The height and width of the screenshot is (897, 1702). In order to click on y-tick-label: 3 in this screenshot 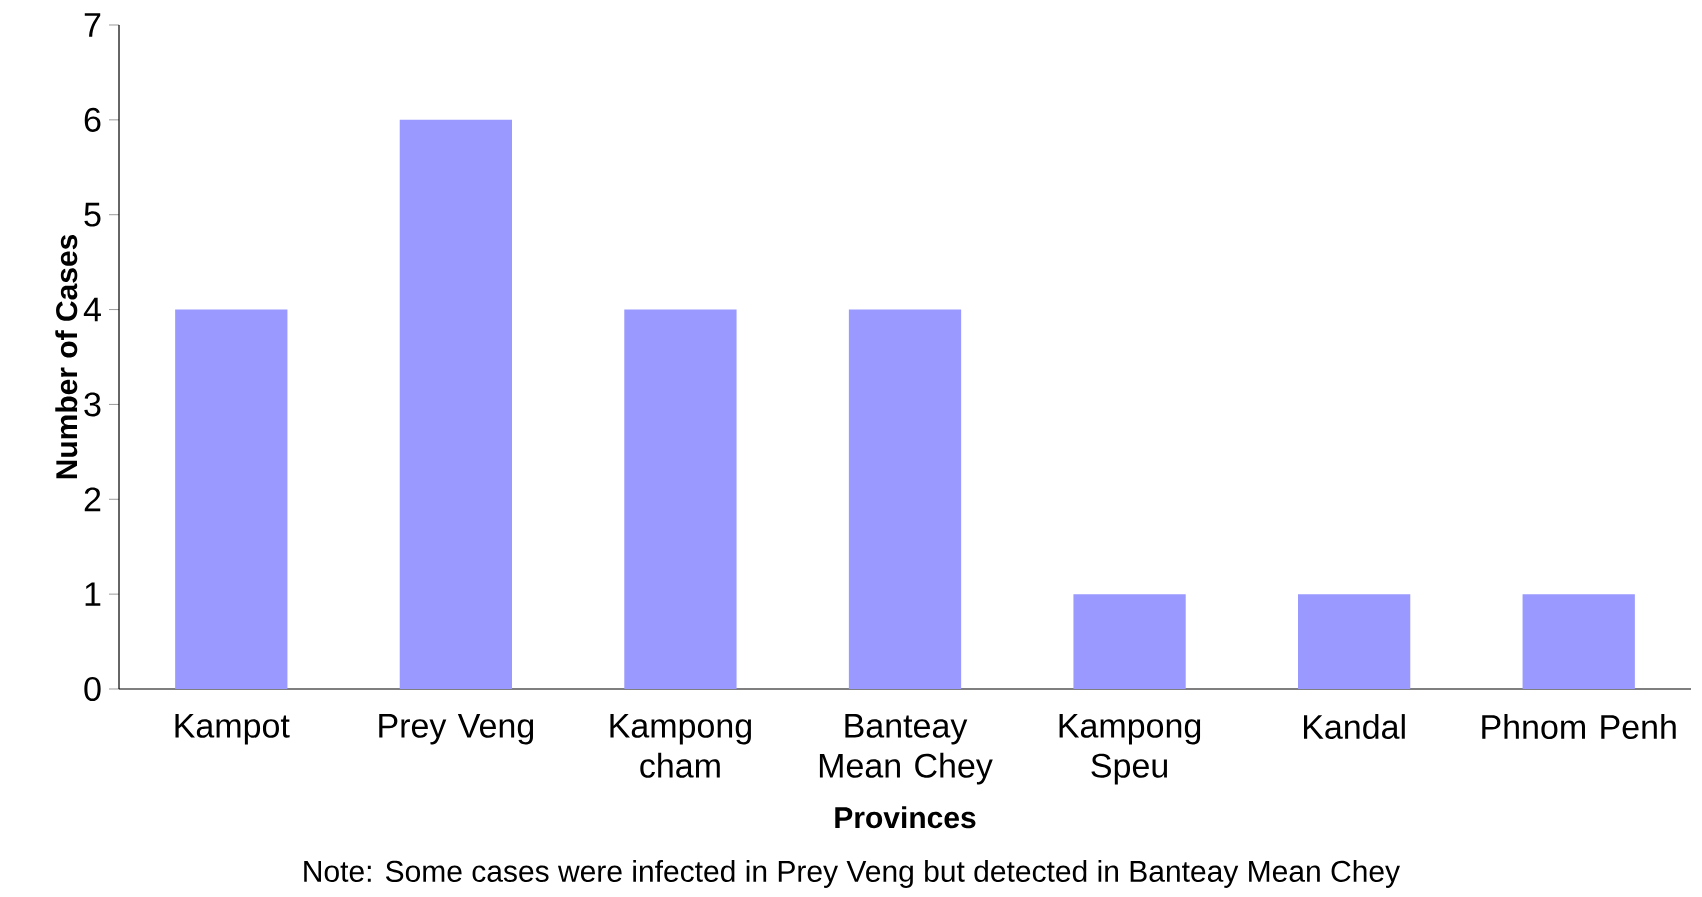, I will do `click(92, 404)`.